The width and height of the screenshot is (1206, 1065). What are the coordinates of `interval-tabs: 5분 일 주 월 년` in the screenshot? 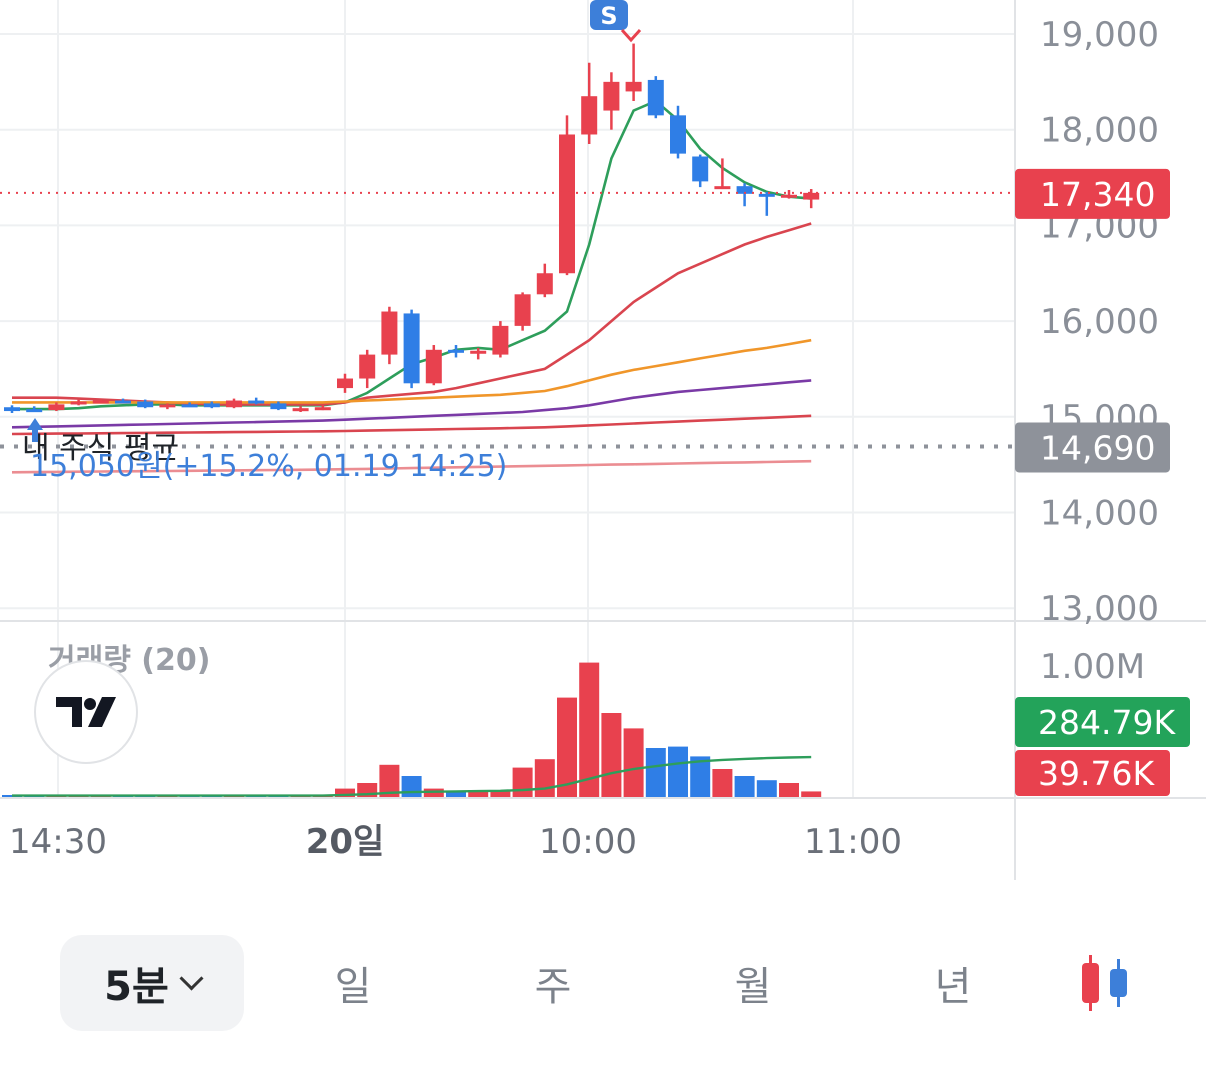 It's located at (603, 983).